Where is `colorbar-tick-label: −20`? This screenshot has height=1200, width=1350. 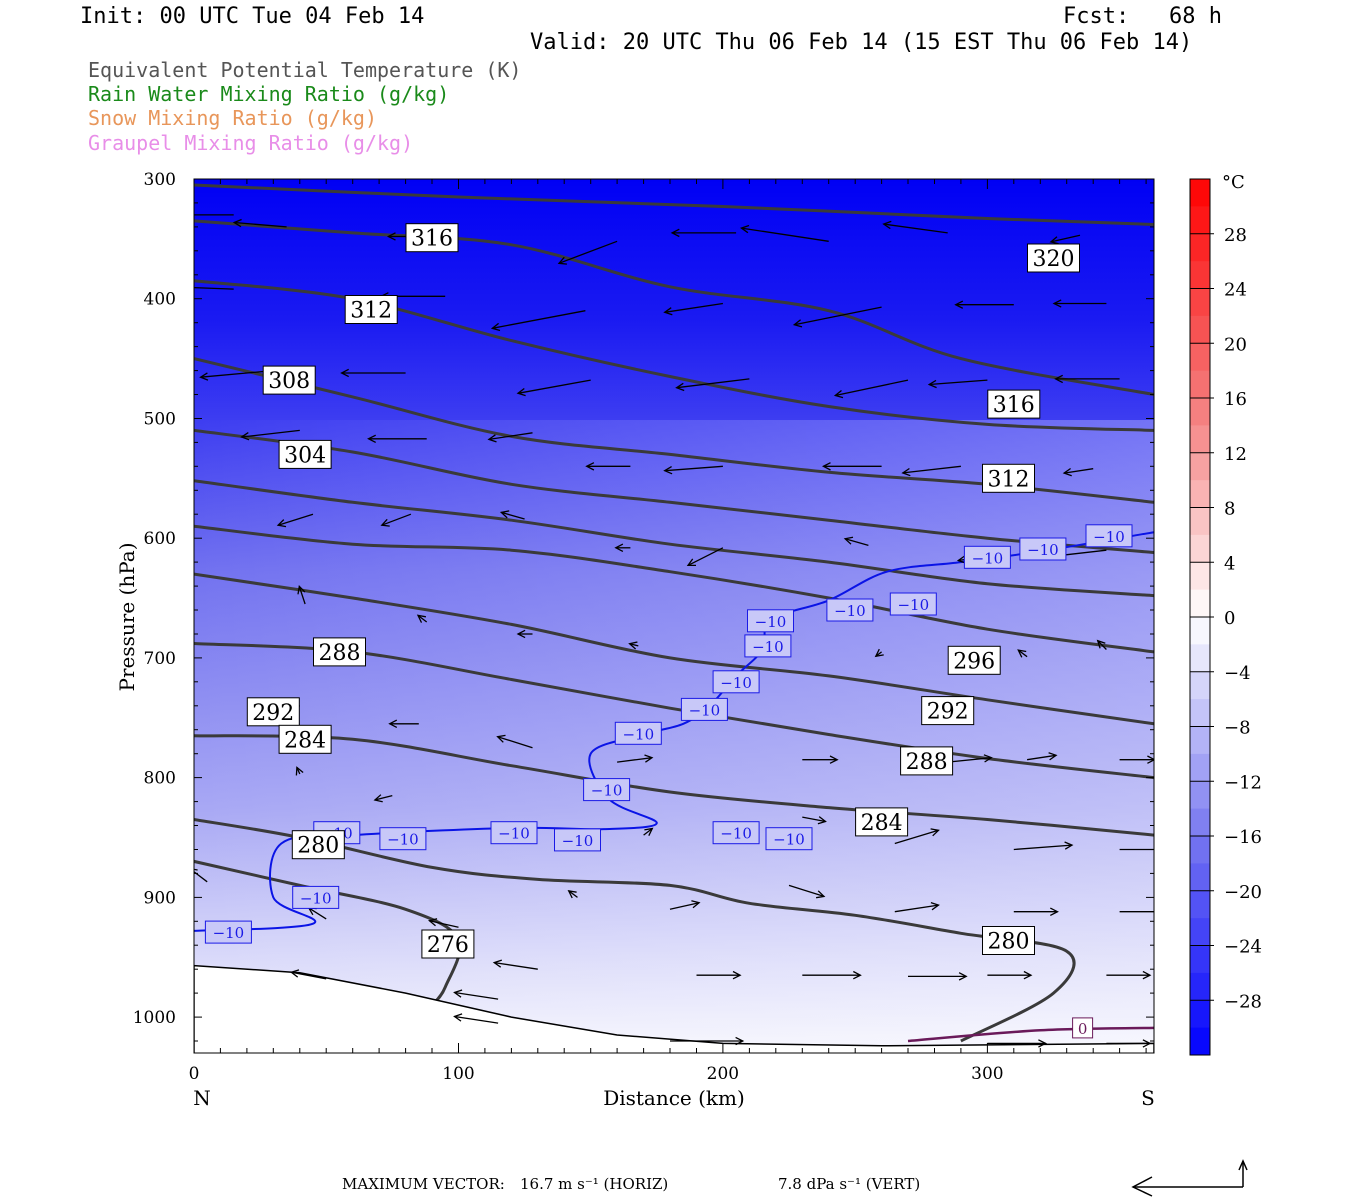
colorbar-tick-label: −20 is located at coordinates (1243, 892).